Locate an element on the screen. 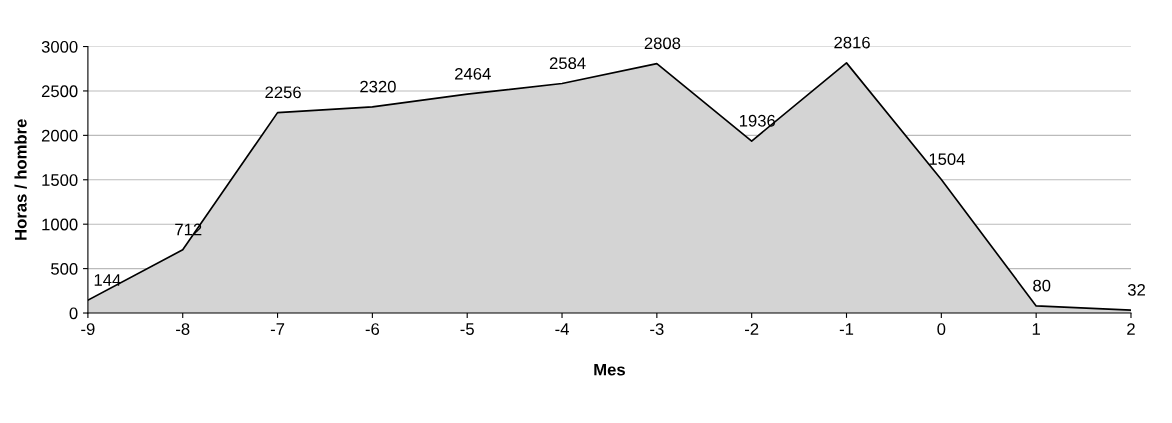 Image resolution: width=1172 pixels, height=423 pixels. x-tick-label: -5 is located at coordinates (467, 329).